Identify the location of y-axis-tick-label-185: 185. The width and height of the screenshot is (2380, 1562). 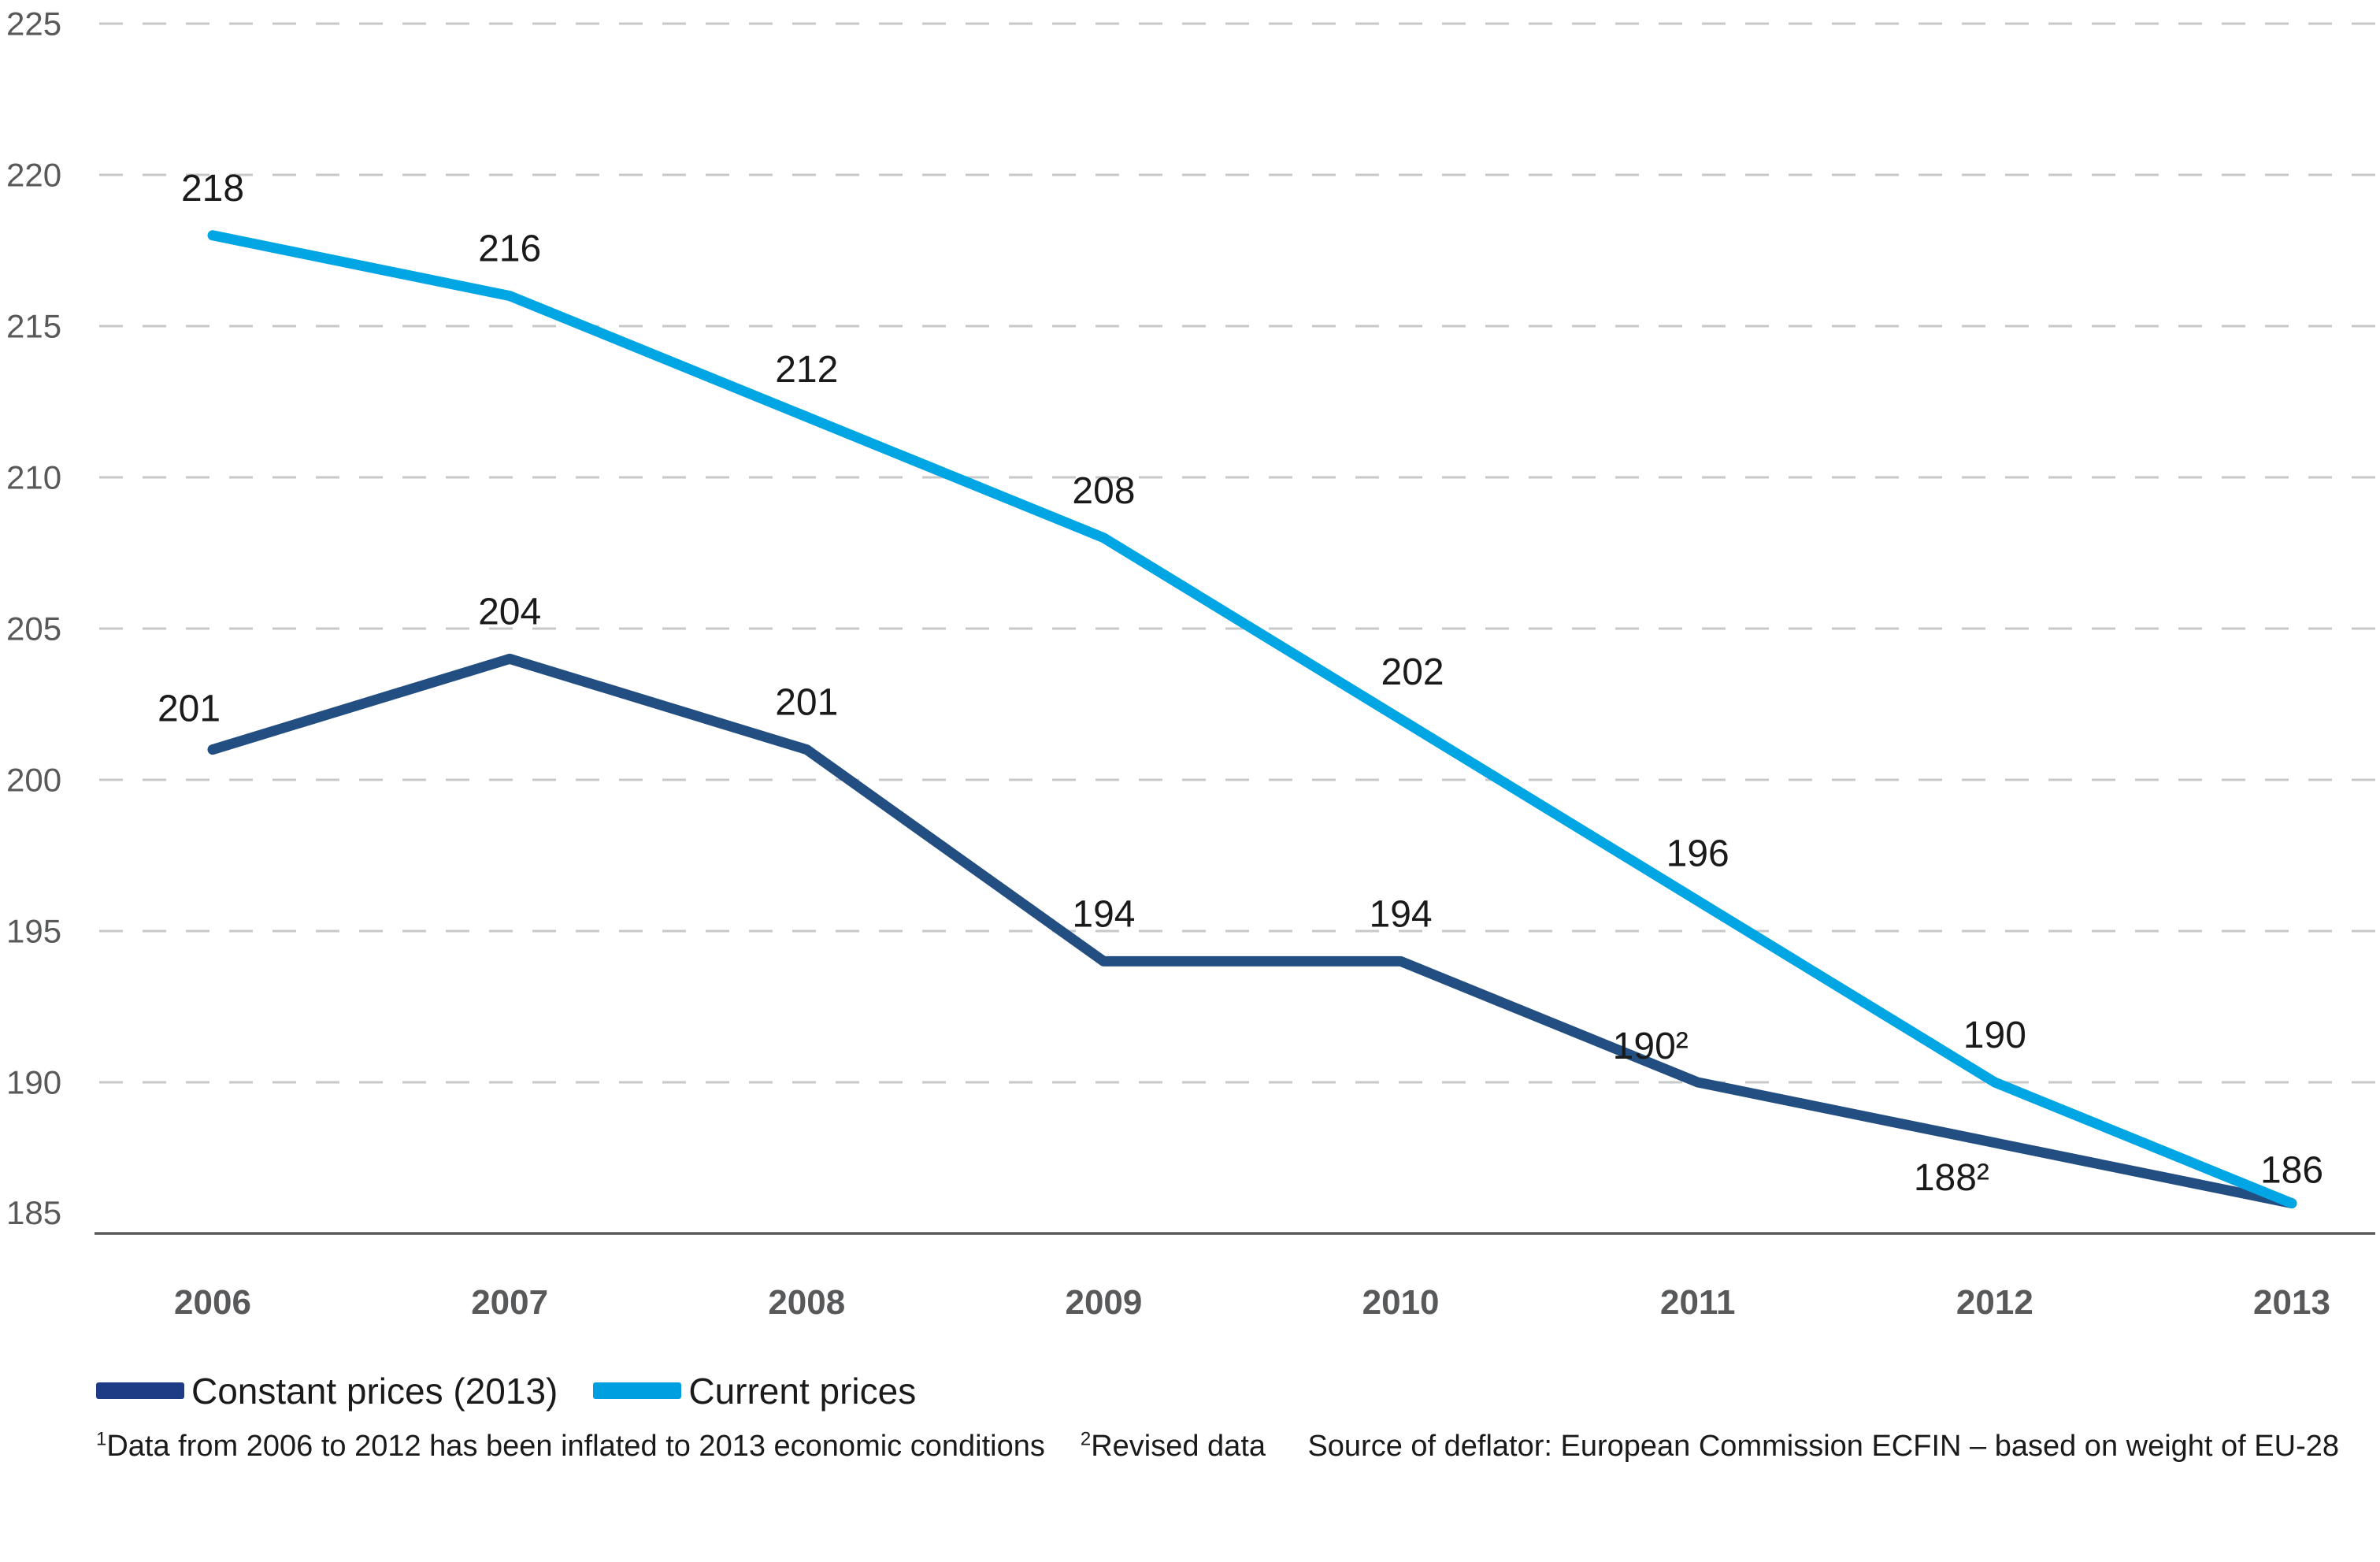
(33, 1212).